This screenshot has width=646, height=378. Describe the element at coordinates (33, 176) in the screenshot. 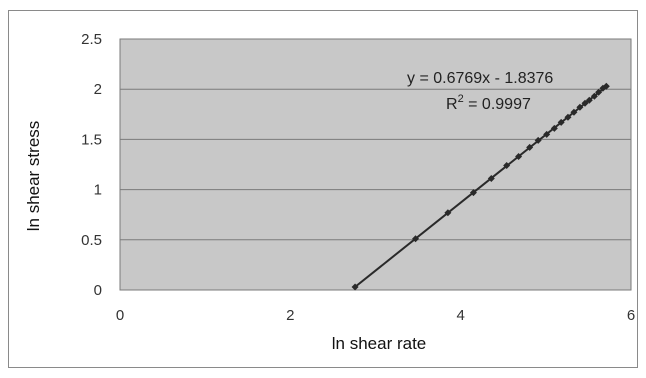

I see `y-axis-title: ln shear stress` at that location.